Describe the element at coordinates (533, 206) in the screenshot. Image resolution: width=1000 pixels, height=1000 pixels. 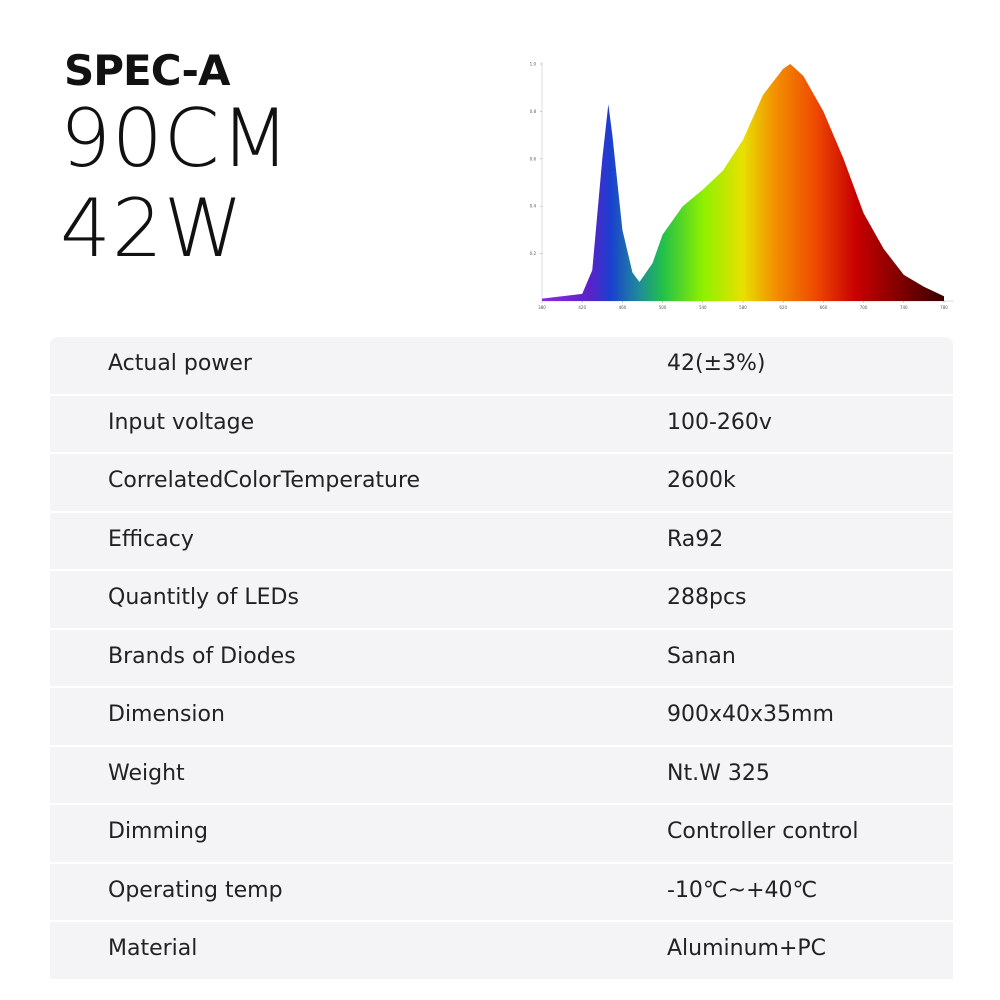
I see `y-tick-label: 0.4` at that location.